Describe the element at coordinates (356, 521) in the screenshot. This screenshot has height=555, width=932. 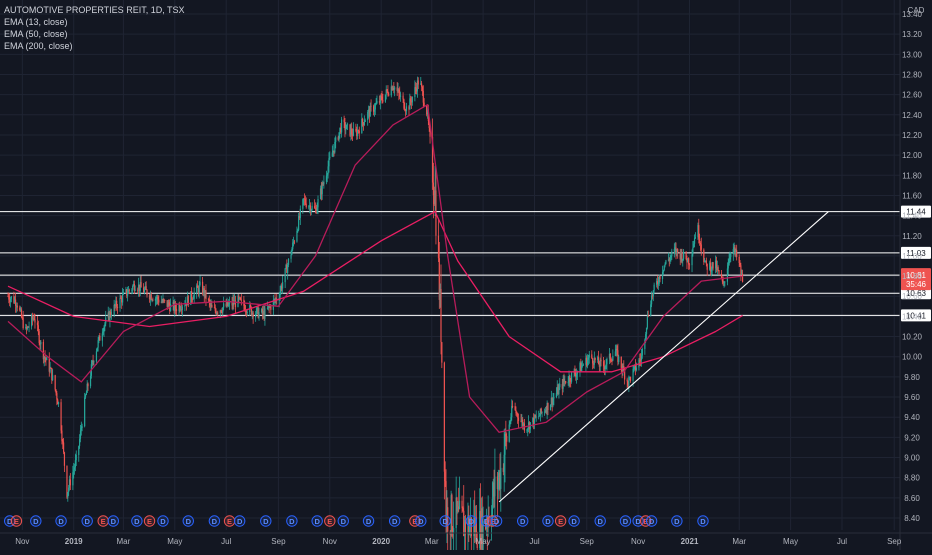
I see `event-markers: DEDDDEDDEDDDEDDDDEDDDEDDDDEDDDEDDDDEDDD` at that location.